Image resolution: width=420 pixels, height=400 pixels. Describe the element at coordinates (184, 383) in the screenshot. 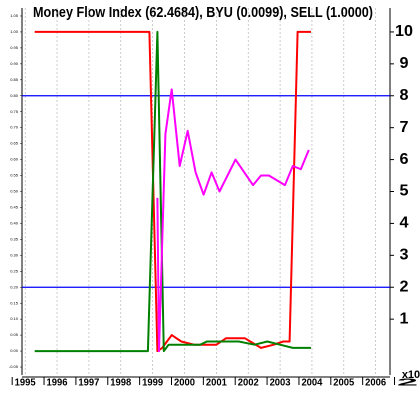

I see `x-tick-label: 2000` at that location.